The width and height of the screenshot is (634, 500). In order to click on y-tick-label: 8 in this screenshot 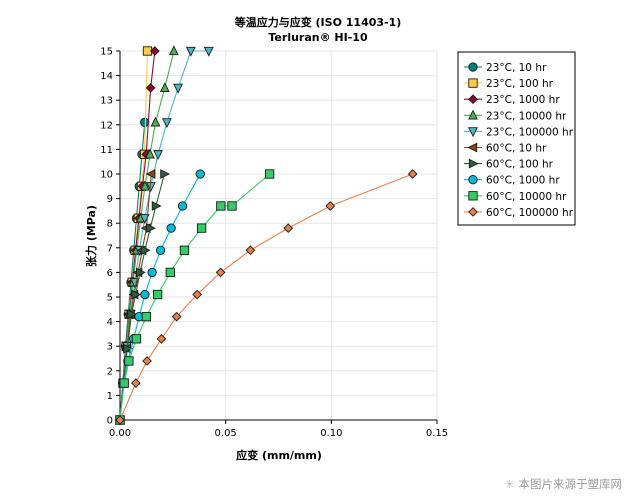, I will do `click(110, 224)`.